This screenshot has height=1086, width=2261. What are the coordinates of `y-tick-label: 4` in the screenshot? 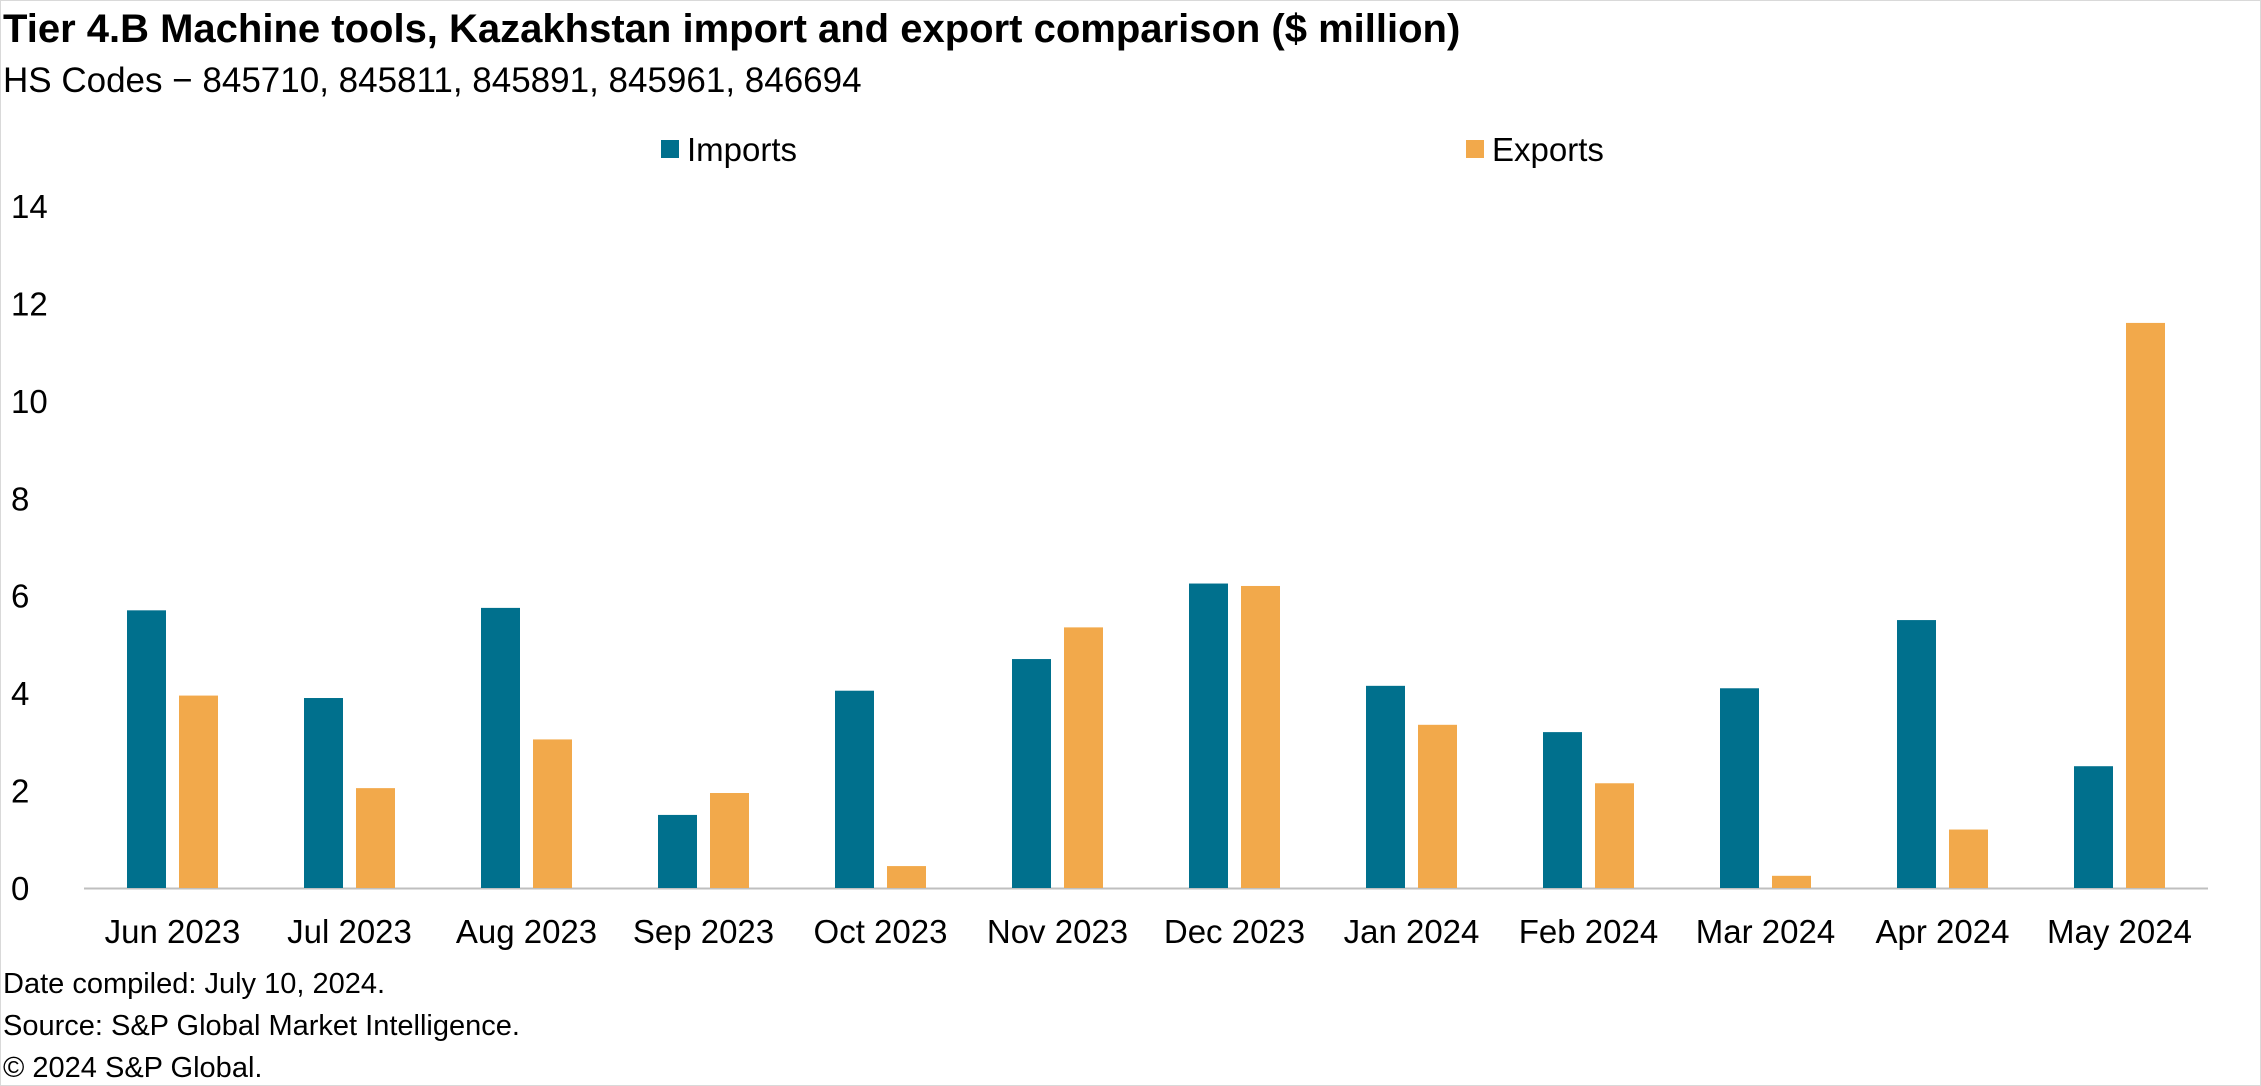 It's located at (20, 693).